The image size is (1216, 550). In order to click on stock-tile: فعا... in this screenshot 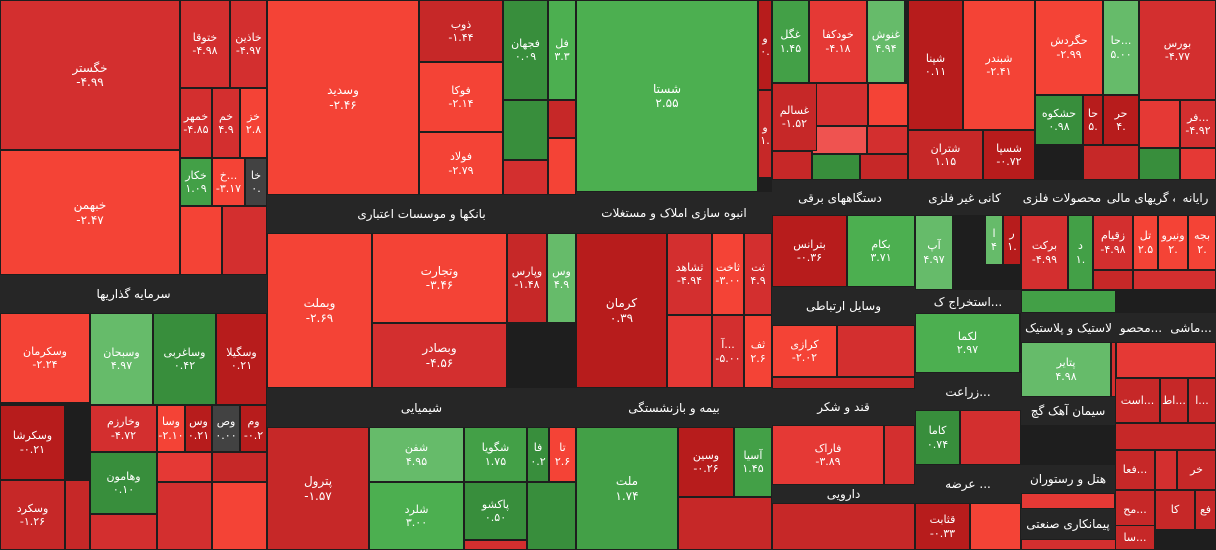, I will do `click(1135, 470)`.